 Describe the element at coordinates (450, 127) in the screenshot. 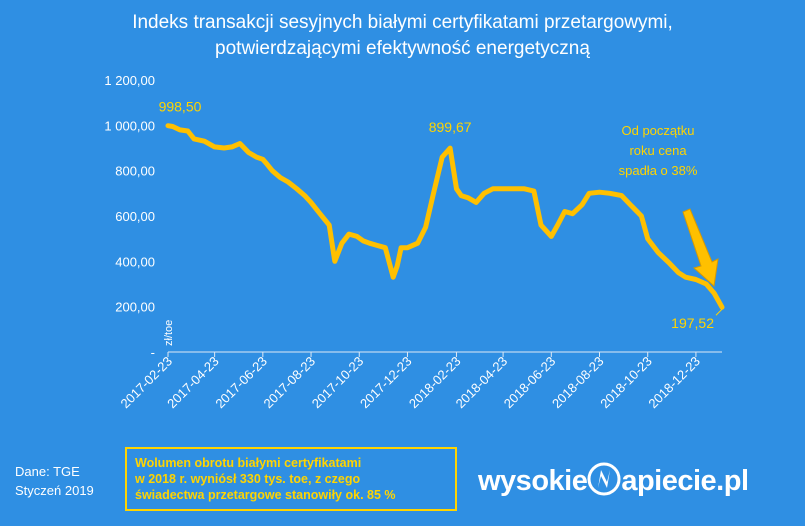

I see `data-label: 899,67` at that location.